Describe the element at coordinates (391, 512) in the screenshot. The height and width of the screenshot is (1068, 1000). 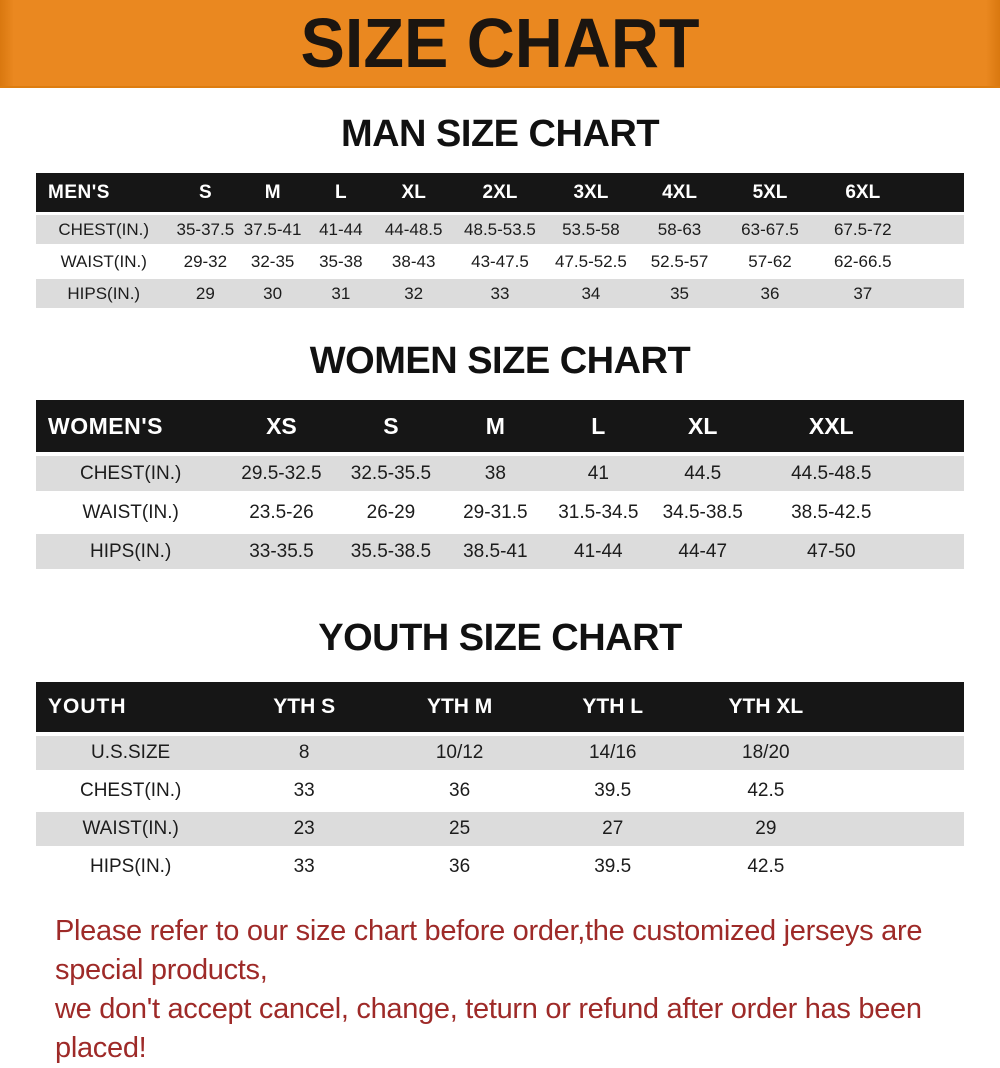
I see `table-cell: 26-29` at that location.